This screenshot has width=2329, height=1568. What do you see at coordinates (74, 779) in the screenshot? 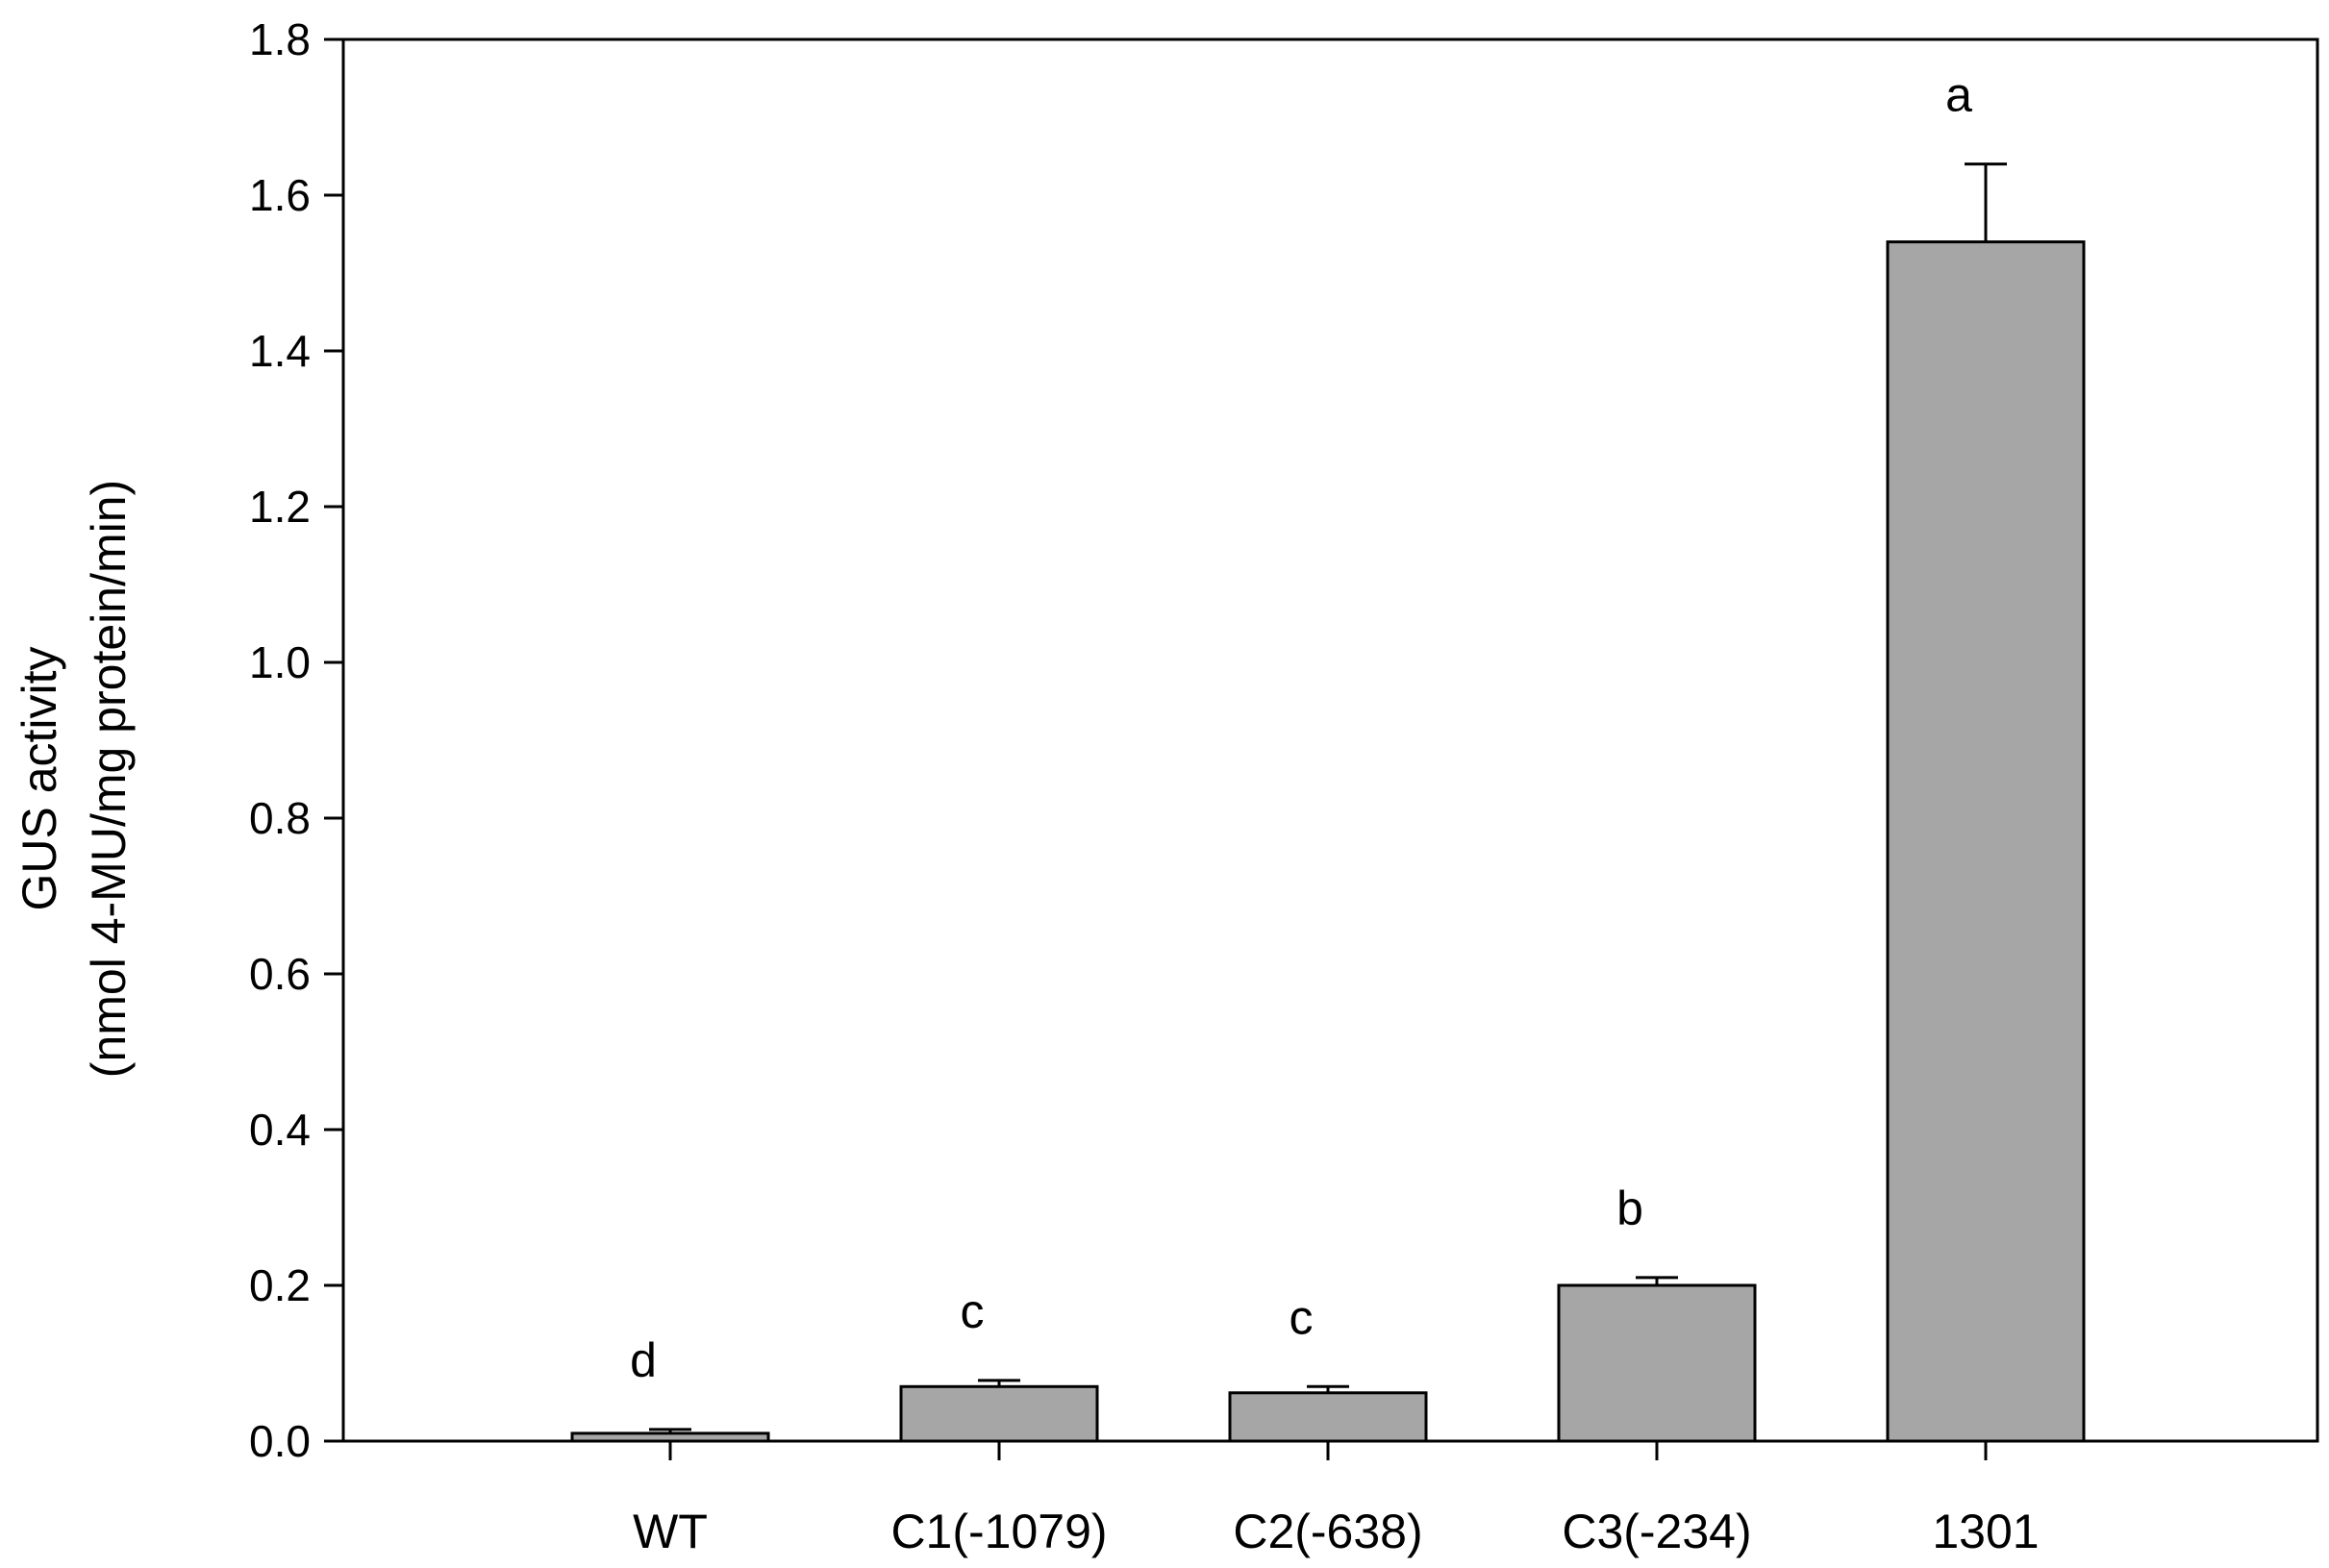
I see `y-axis-label: GUS activity (nmol 4-MU/mg protein/min)` at bounding box center [74, 779].